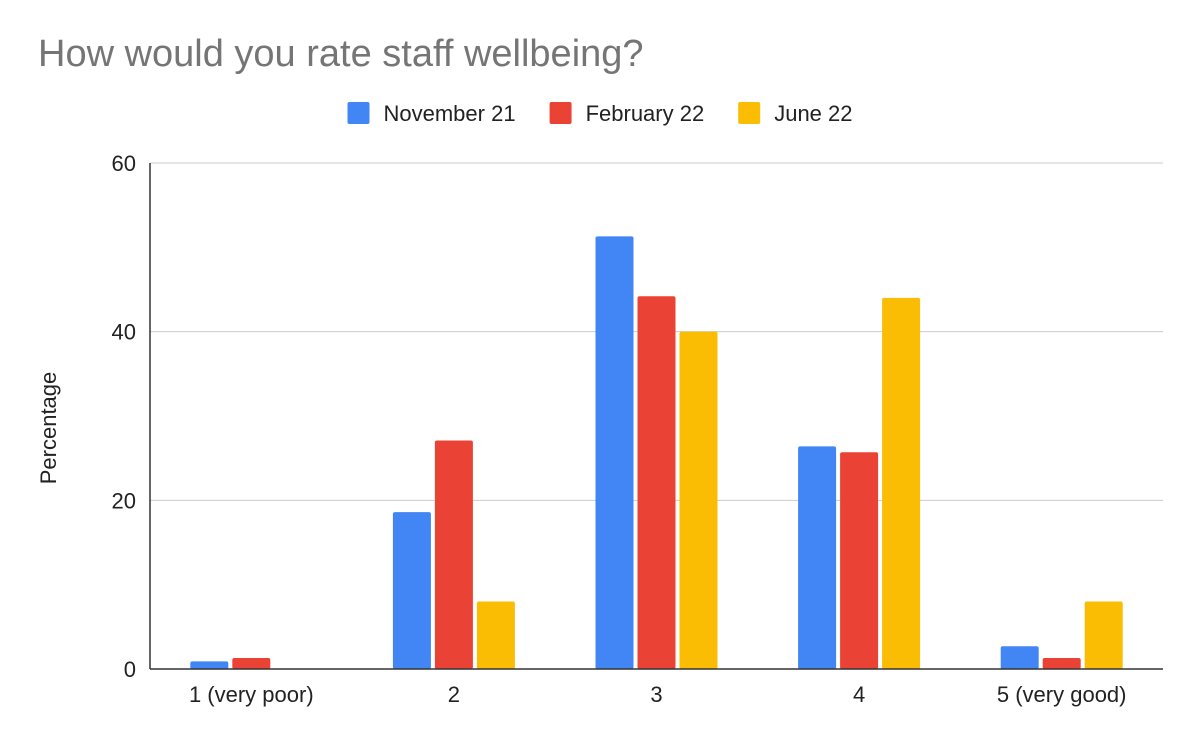 The image size is (1200, 742). I want to click on x-tick-label-5-very-good: 5 (very good), so click(1062, 694).